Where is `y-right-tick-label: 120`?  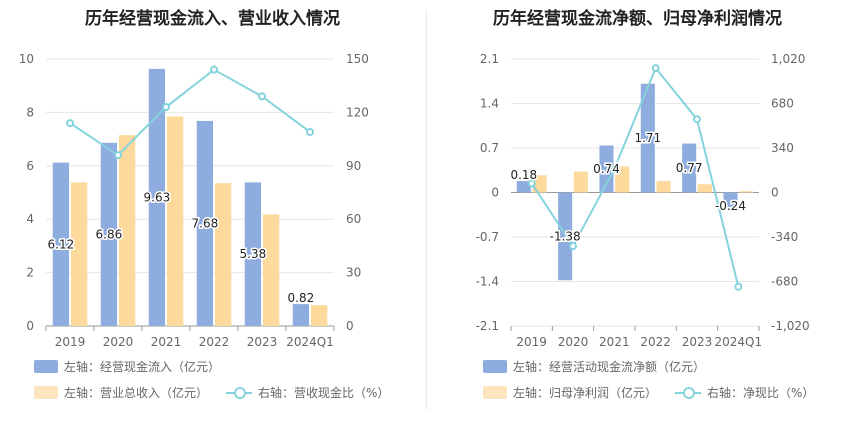
y-right-tick-label: 120 is located at coordinates (357, 112).